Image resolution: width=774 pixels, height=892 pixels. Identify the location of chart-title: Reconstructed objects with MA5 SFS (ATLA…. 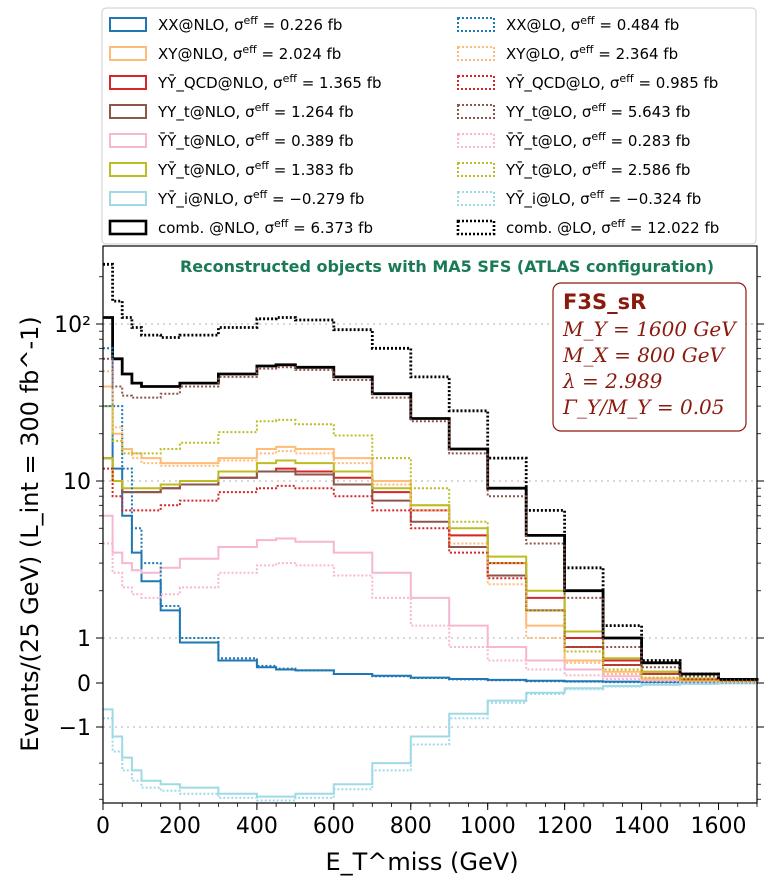
(447, 266).